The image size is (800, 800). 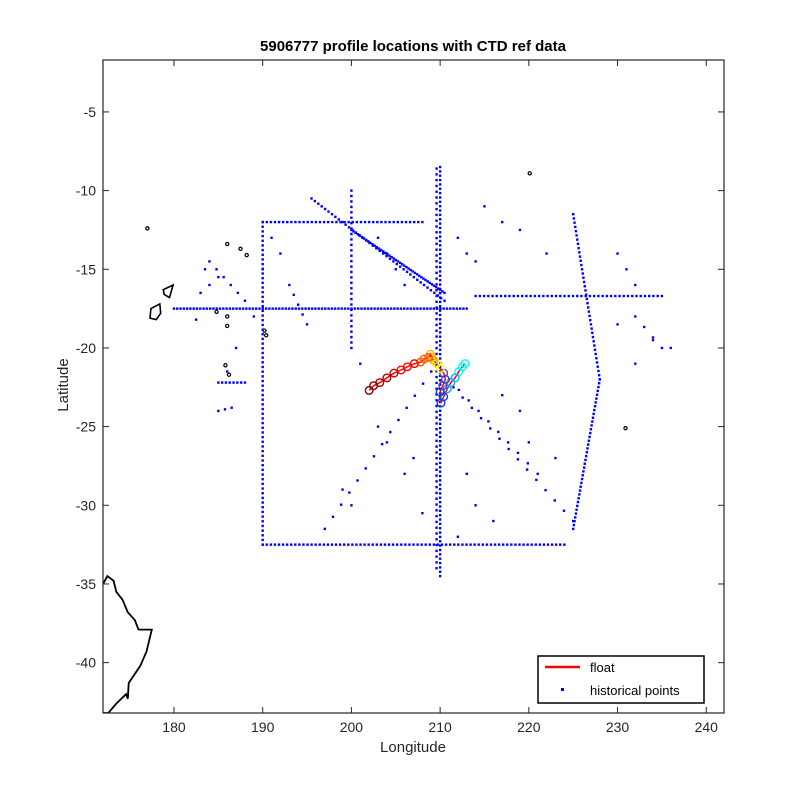 I want to click on float-point, so click(x=374, y=386).